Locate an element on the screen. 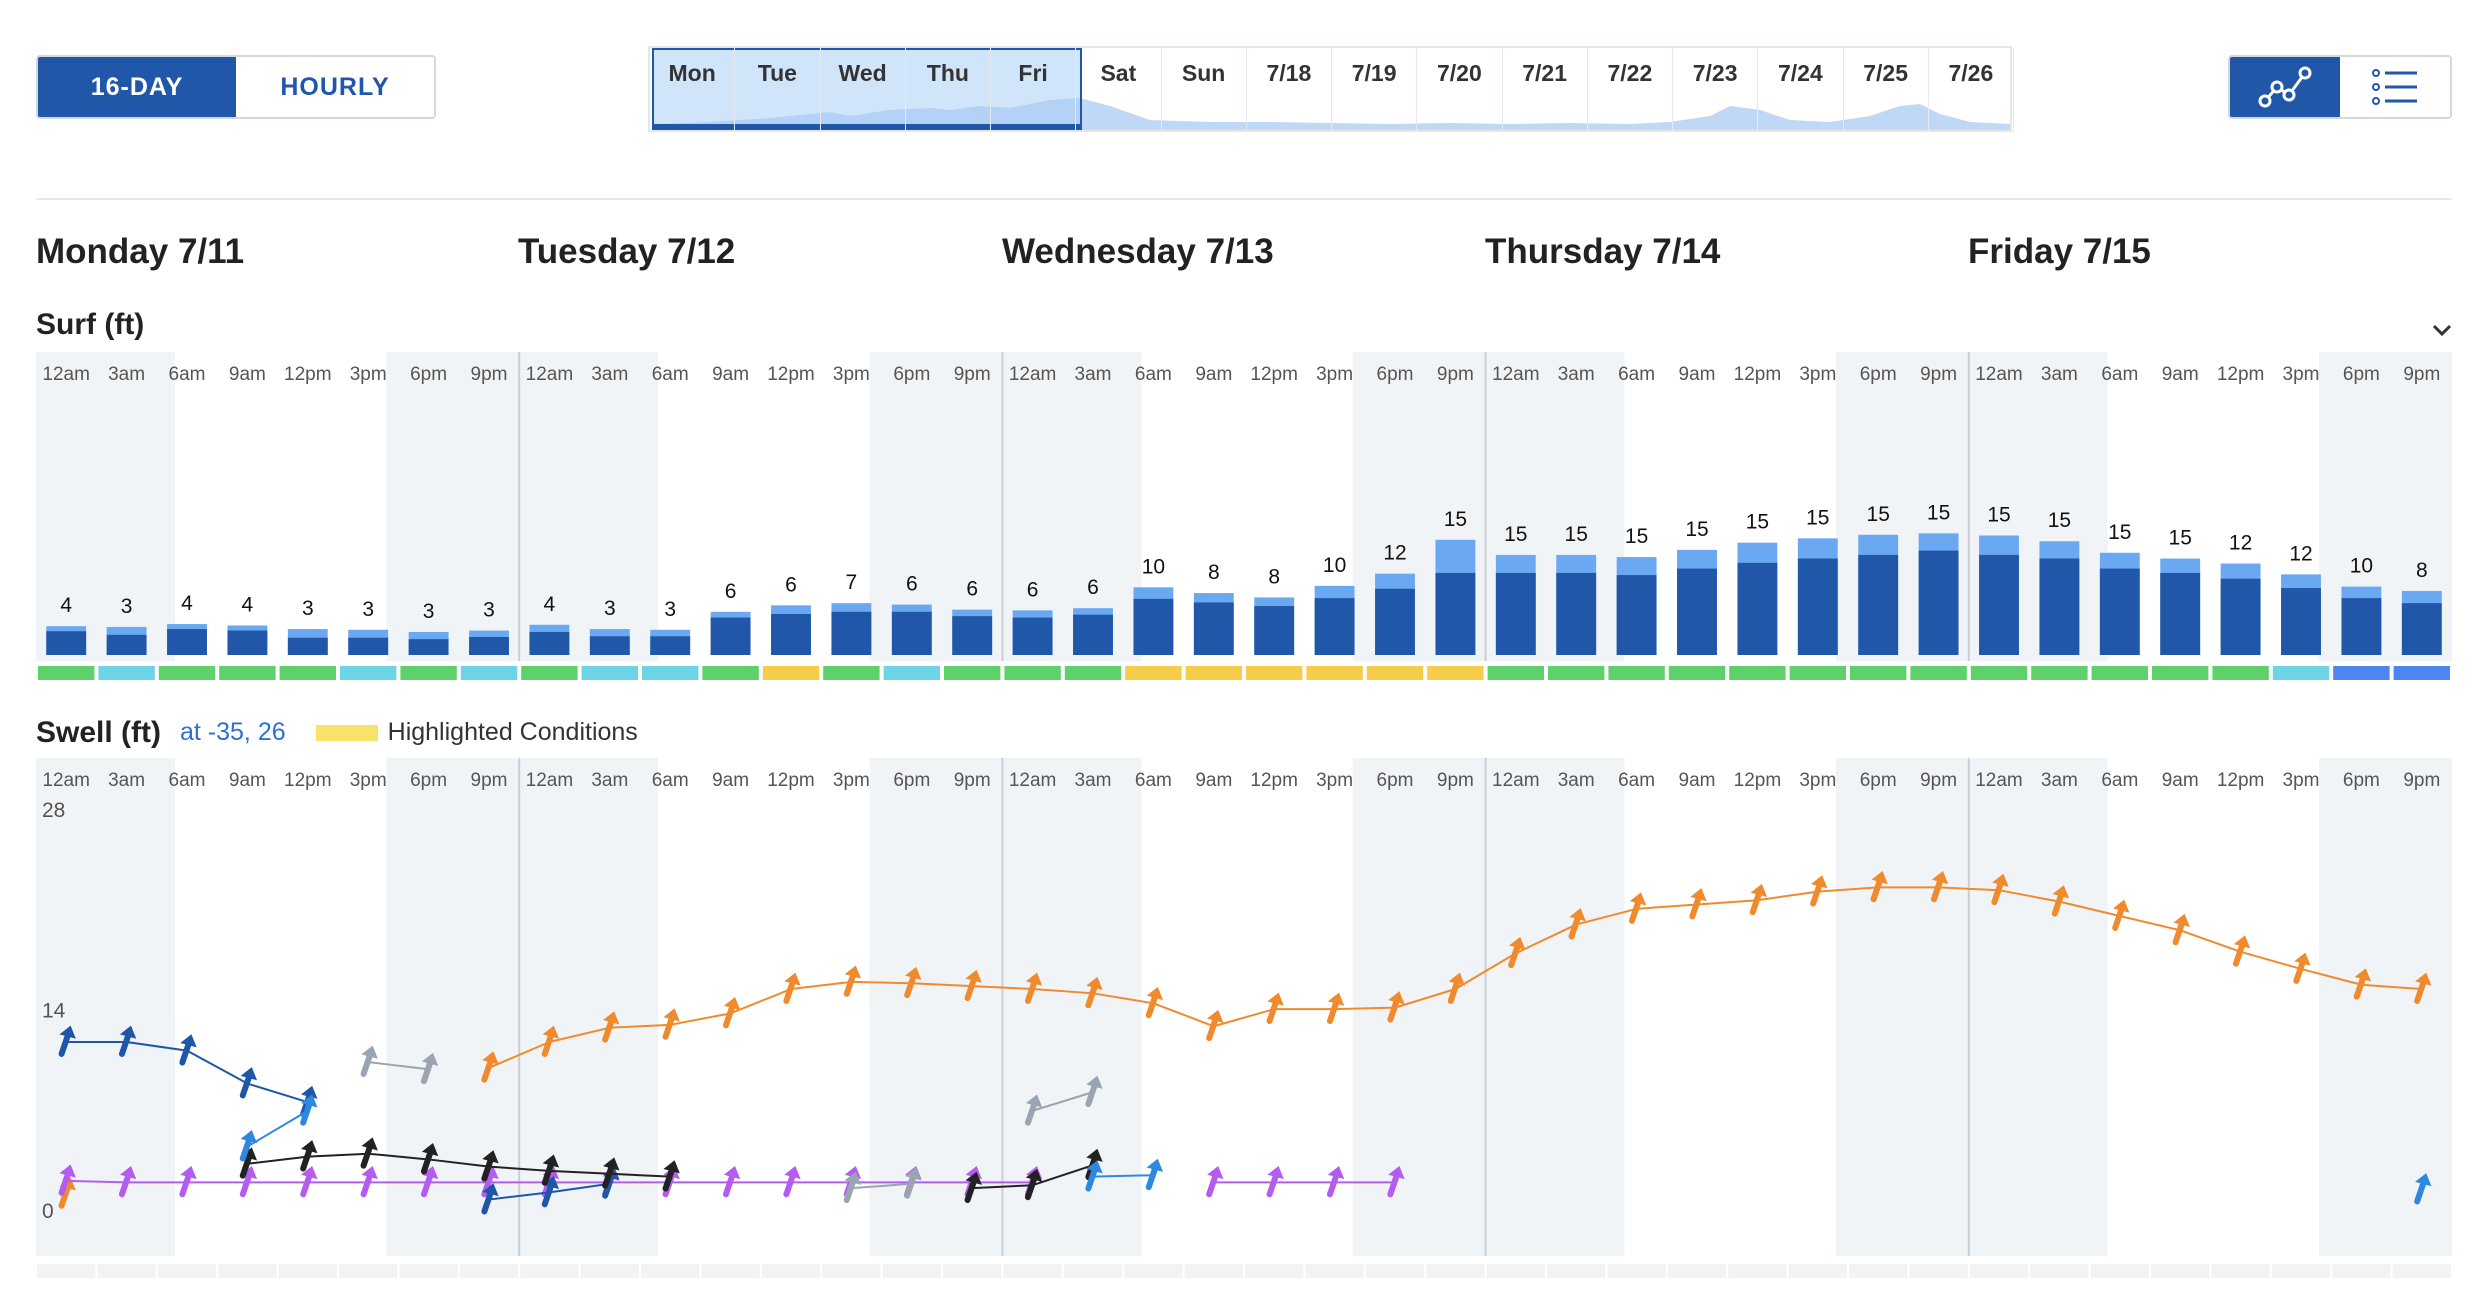 Image resolution: width=2480 pixels, height=1302 pixels. navigator-day: 7/24 is located at coordinates (1801, 90).